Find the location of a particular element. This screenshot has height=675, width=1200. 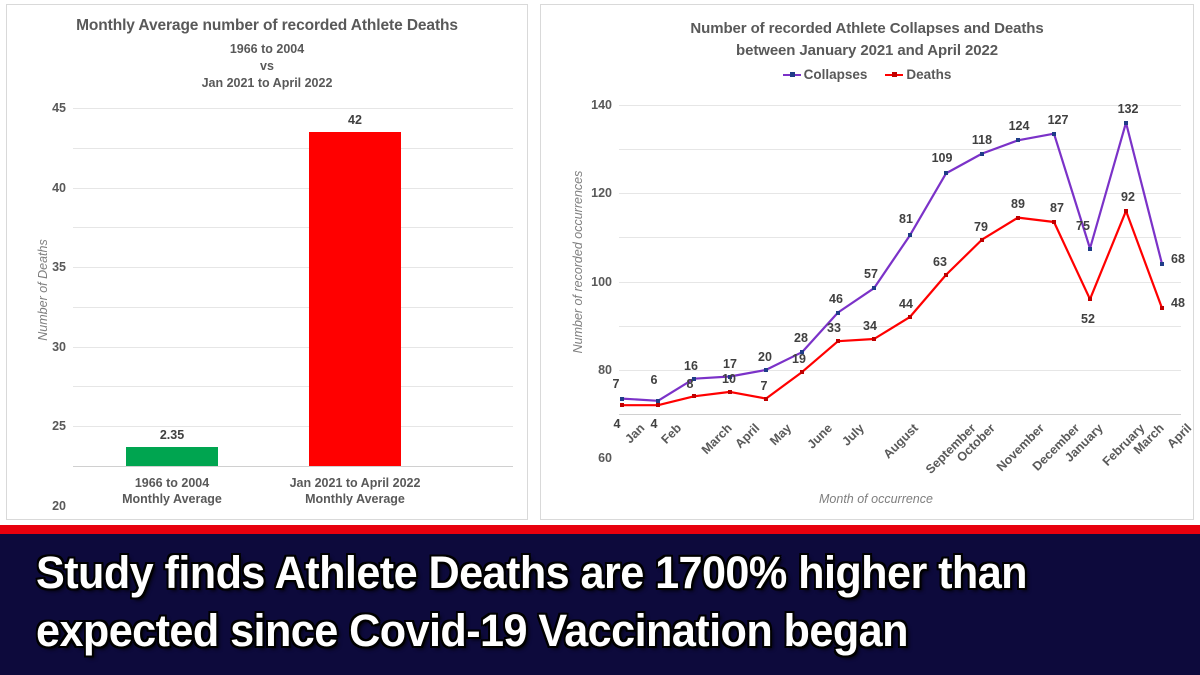

data-label-collapses-11: 124 is located at coordinates (1019, 126).